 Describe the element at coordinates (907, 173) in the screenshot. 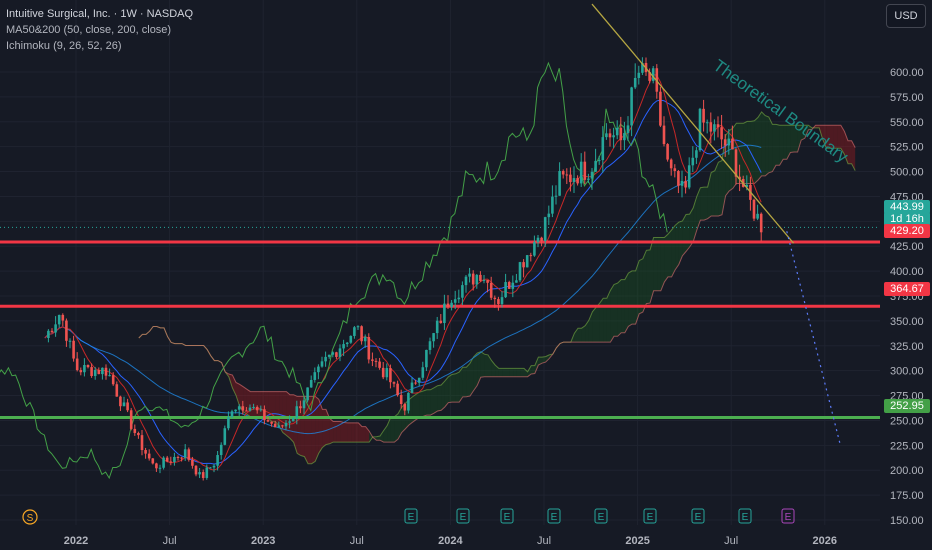

I see `y-tick-label: 500.00` at that location.